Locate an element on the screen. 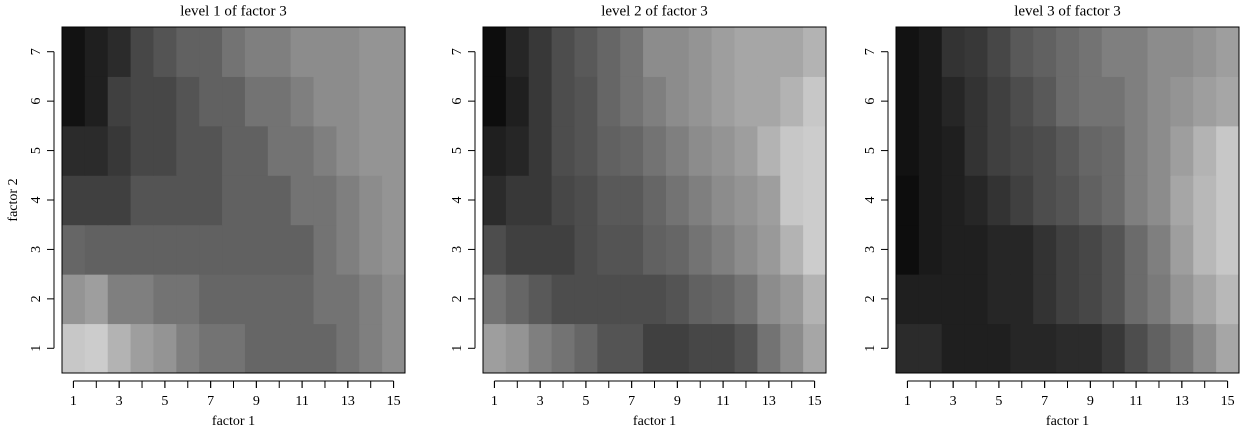  x-tick-label: 7 is located at coordinates (1044, 401).